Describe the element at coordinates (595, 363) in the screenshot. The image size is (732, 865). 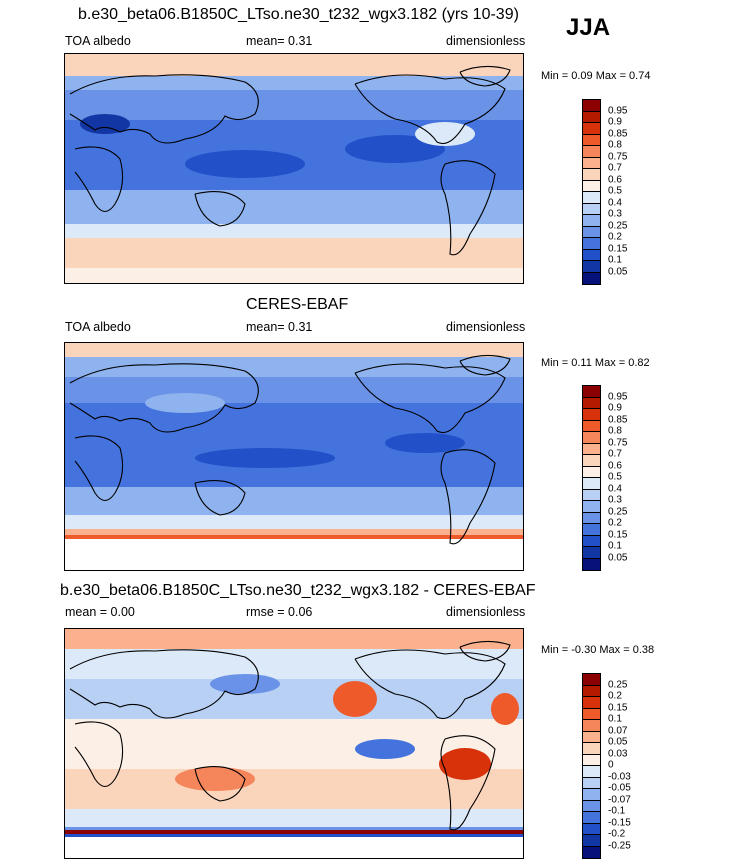
I see `panel2-minmax: Min = 0.11 Max = 0.82` at that location.